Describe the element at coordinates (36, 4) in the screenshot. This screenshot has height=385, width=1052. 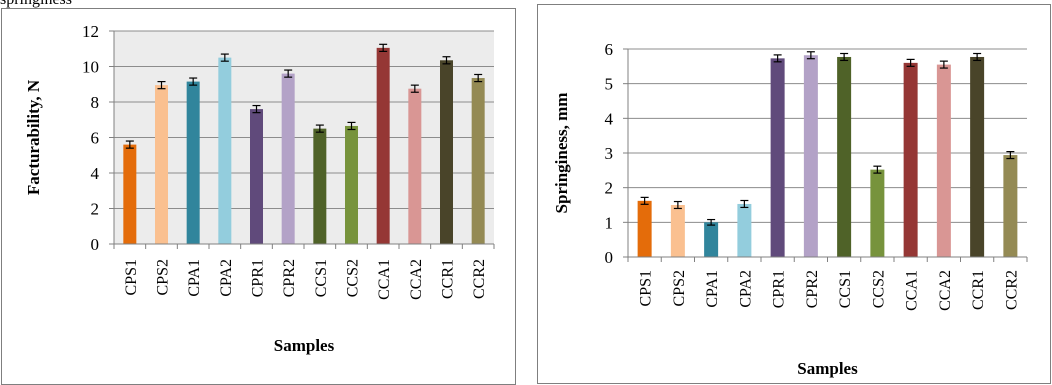
I see `top-text-fragment: springiness` at that location.